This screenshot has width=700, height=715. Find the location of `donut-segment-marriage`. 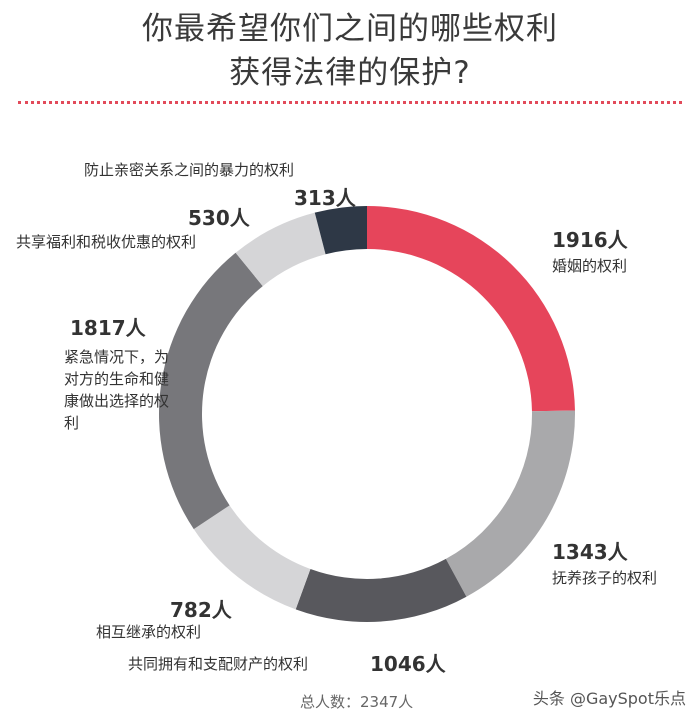

donut-segment-marriage is located at coordinates (471, 309).